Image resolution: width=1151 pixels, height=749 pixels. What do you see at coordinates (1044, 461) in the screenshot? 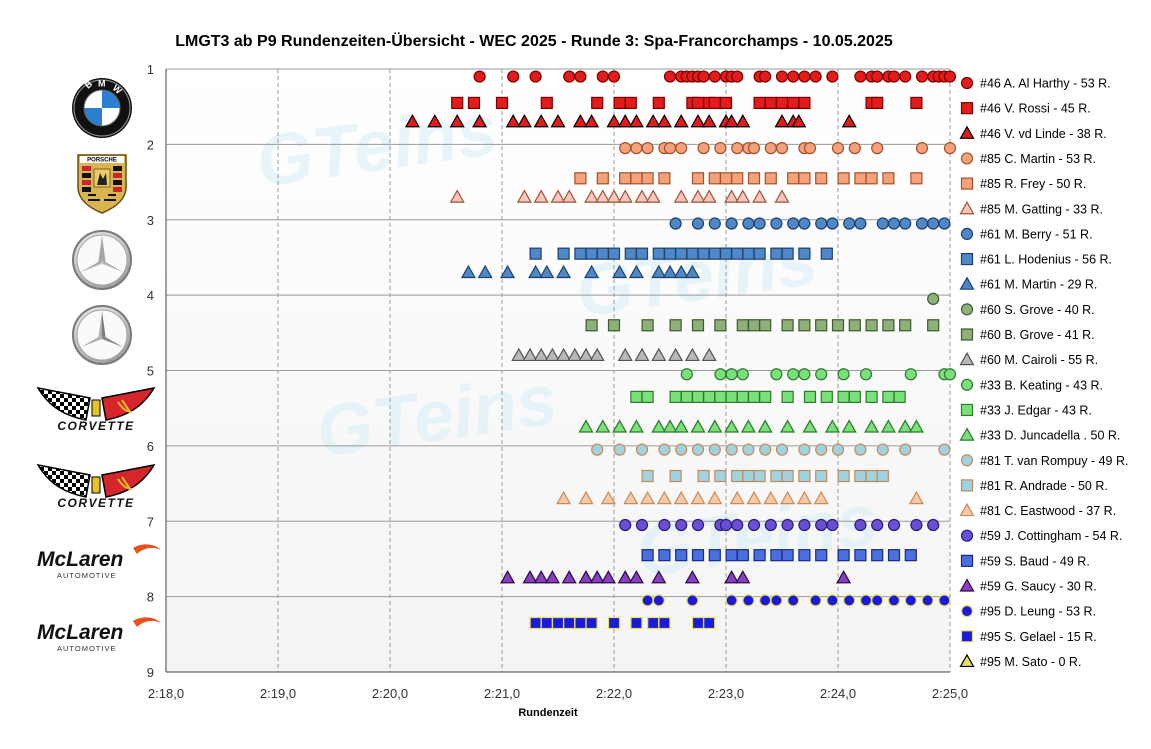
I see `legend-entry: #81 T. van Rompuy - 49 R.` at bounding box center [1044, 461].